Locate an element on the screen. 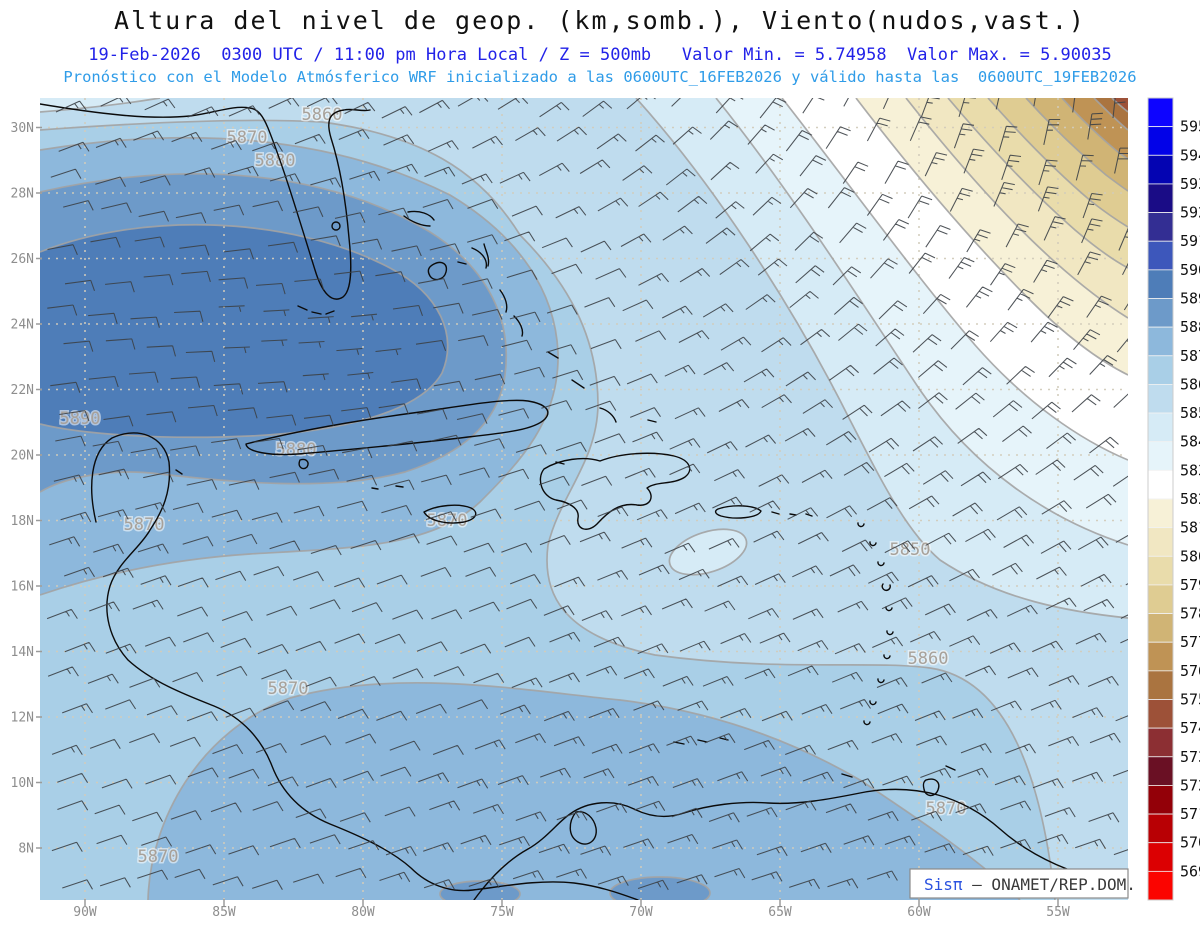 The height and width of the screenshot is (927, 1200). colorbar-label: 5830 is located at coordinates (1190, 470).